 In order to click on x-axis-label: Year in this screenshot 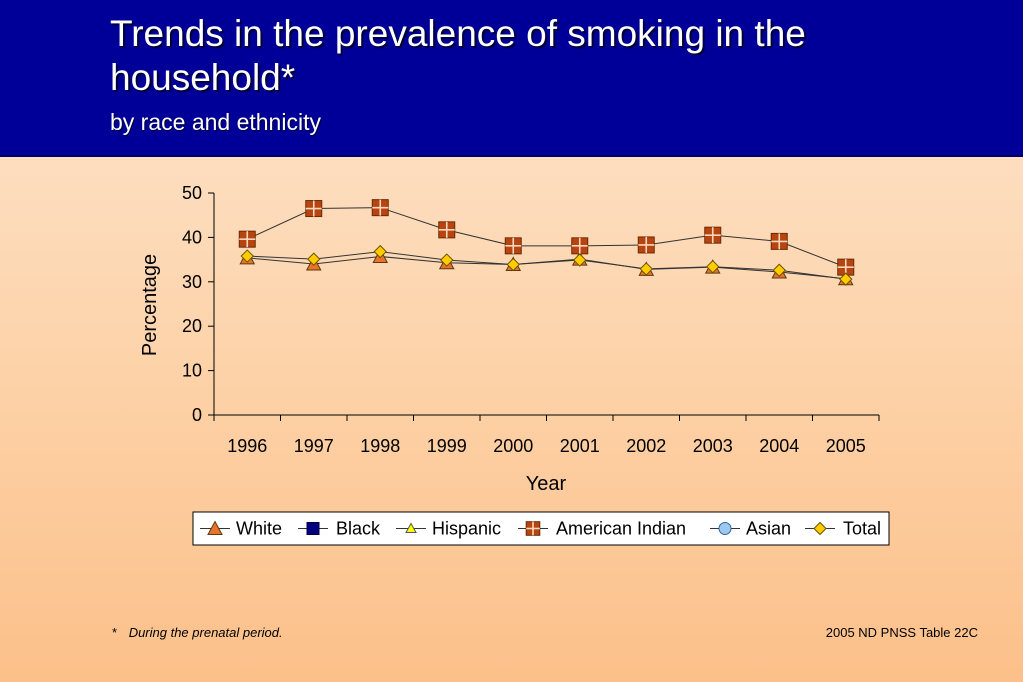, I will do `click(546, 484)`.